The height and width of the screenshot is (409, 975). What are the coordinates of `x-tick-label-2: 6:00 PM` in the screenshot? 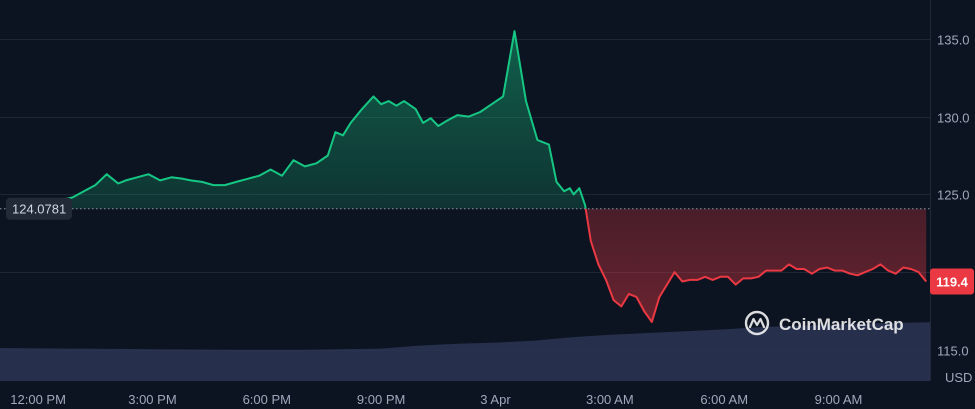 It's located at (267, 399).